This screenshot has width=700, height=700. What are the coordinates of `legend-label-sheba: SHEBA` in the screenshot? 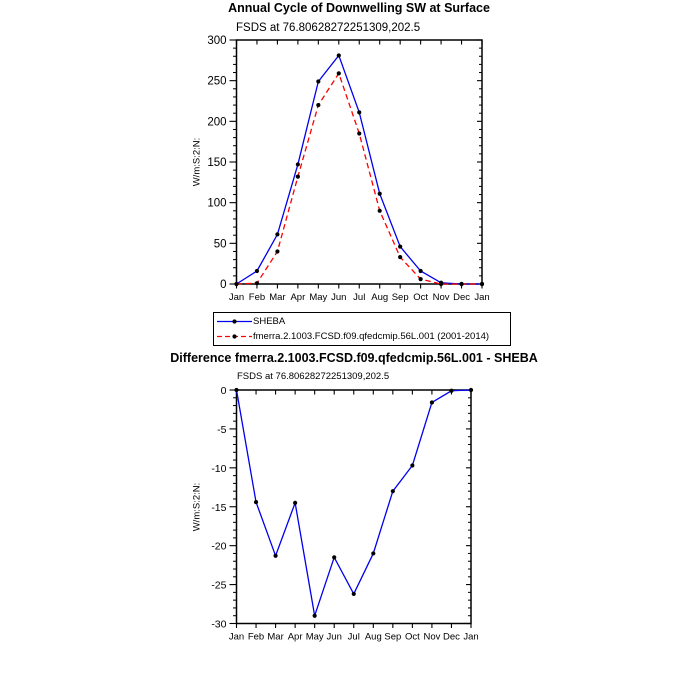 It's located at (269, 321).